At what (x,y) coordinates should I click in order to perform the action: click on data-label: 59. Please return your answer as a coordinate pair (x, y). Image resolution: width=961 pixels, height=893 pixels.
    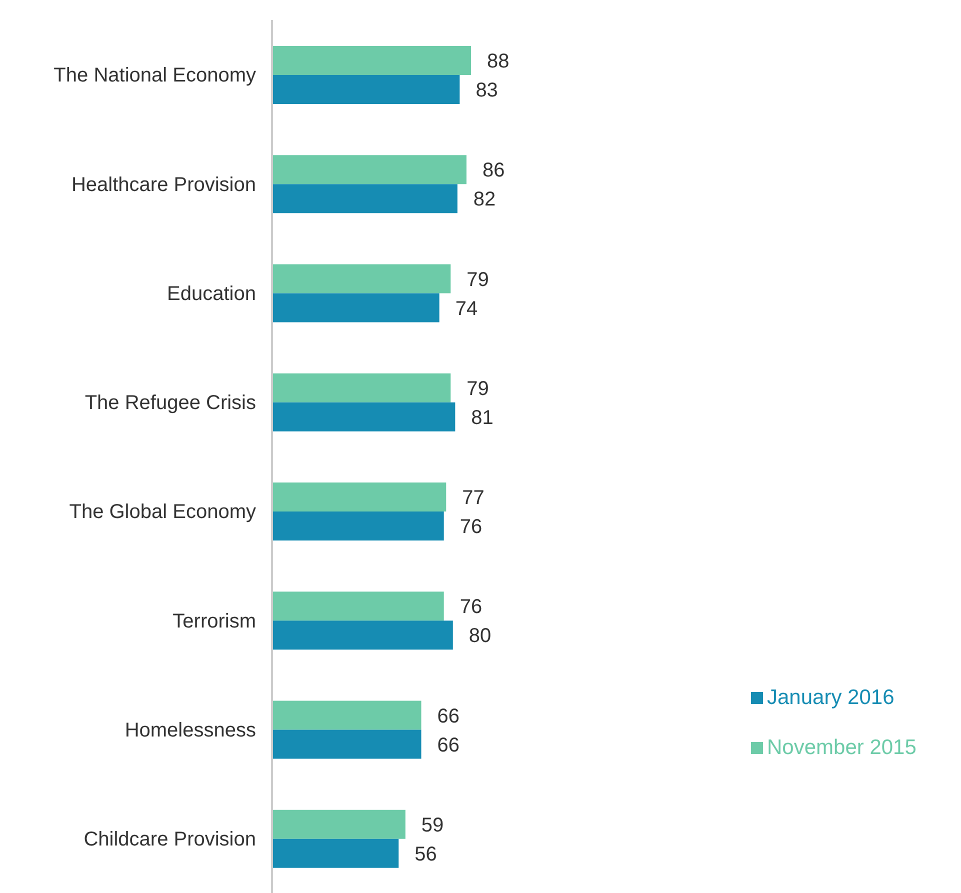
    Looking at the image, I should click on (432, 825).